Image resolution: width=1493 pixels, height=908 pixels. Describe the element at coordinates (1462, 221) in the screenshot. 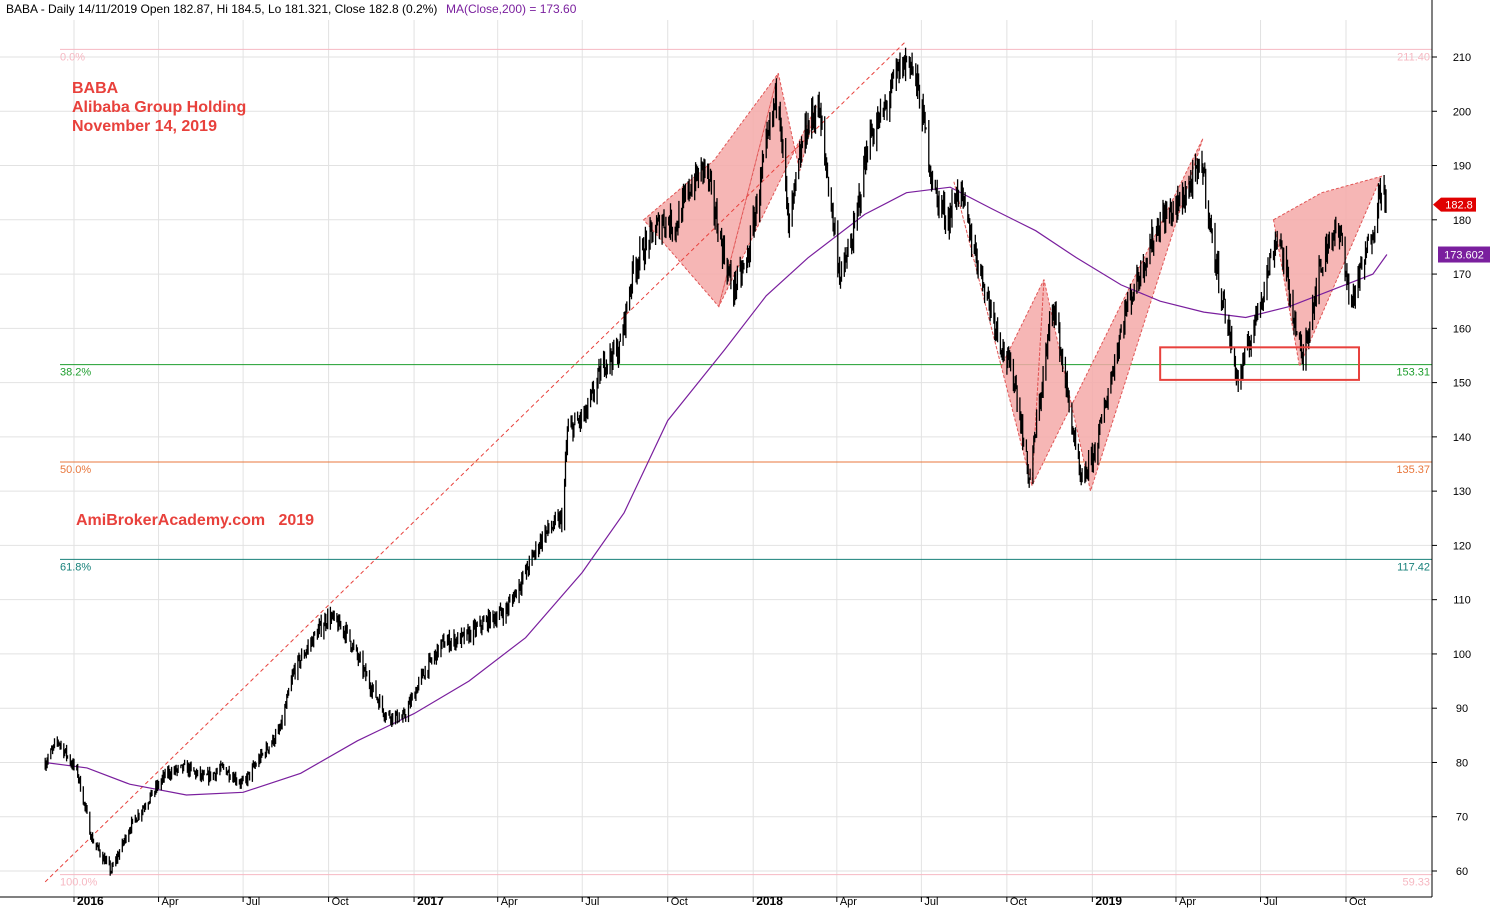

I see `y-tick-label: 180` at that location.